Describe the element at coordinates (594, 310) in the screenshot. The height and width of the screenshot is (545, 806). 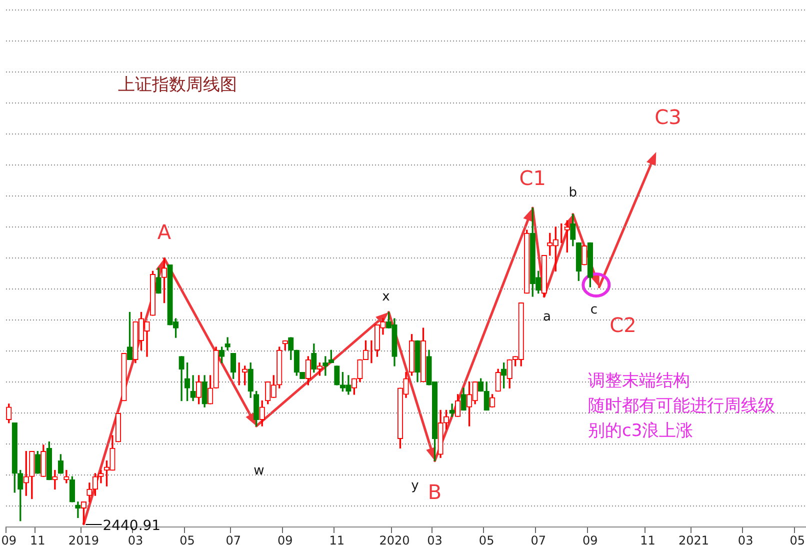
I see `annotation: c` at that location.